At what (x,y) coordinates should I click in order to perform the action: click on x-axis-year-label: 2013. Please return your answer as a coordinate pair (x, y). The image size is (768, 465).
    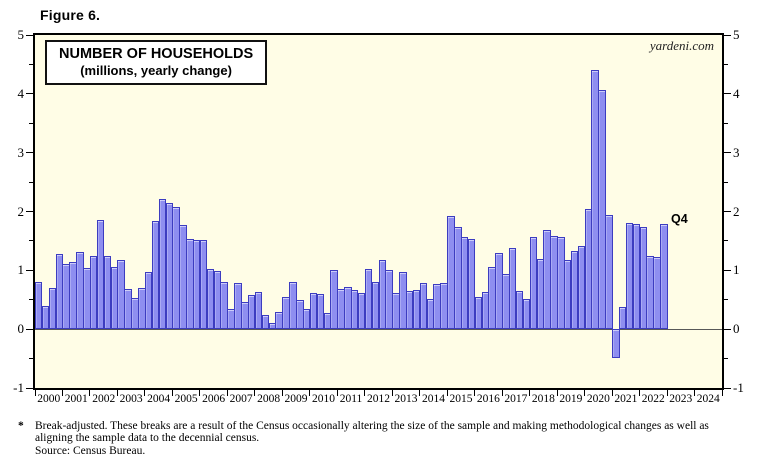
    Looking at the image, I should click on (406, 399).